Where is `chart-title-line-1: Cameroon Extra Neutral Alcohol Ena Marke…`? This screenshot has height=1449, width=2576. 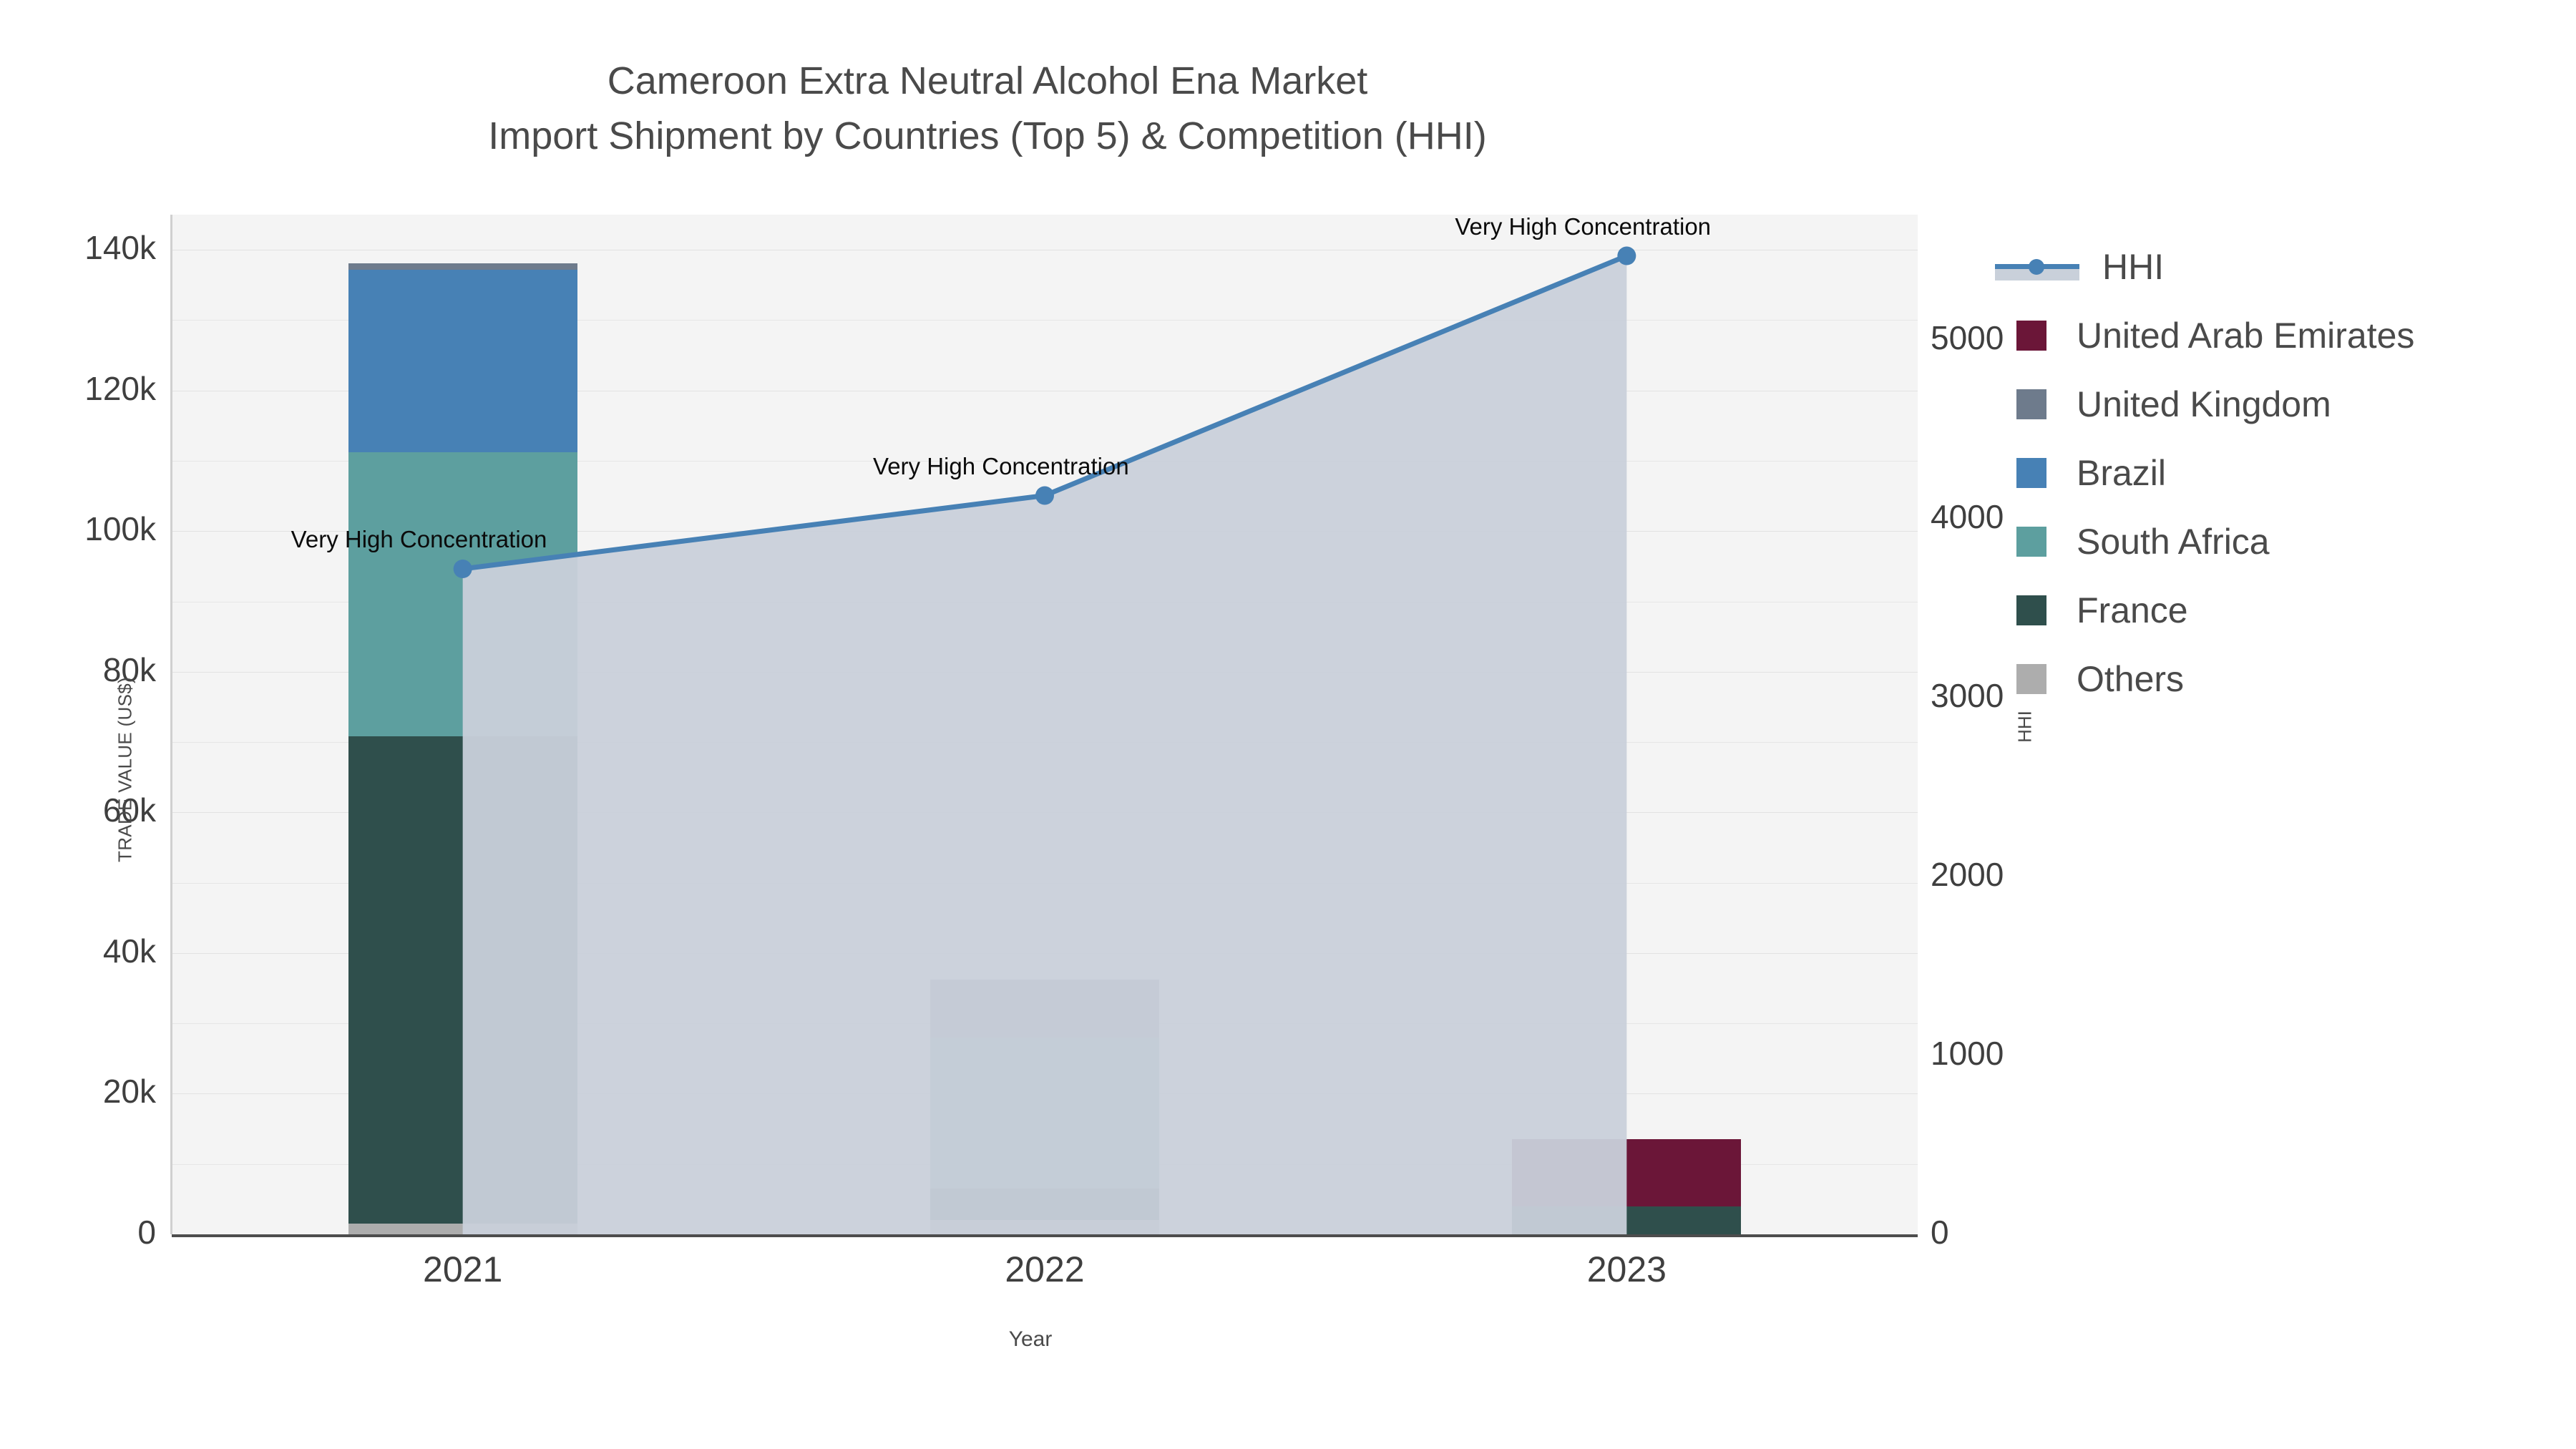
chart-title-line-1: Cameroon Extra Neutral Alcohol Ena Marke… is located at coordinates (987, 80).